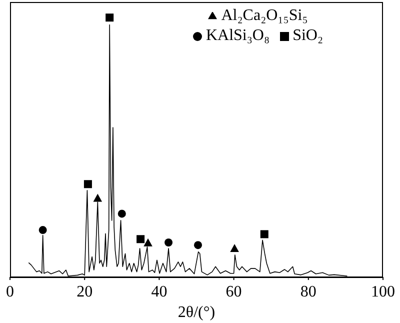 The image size is (400, 323). What do you see at coordinates (264, 15) in the screenshot?
I see `legend-label: Al₂Ca₂O₁₅Si₅` at bounding box center [264, 15].